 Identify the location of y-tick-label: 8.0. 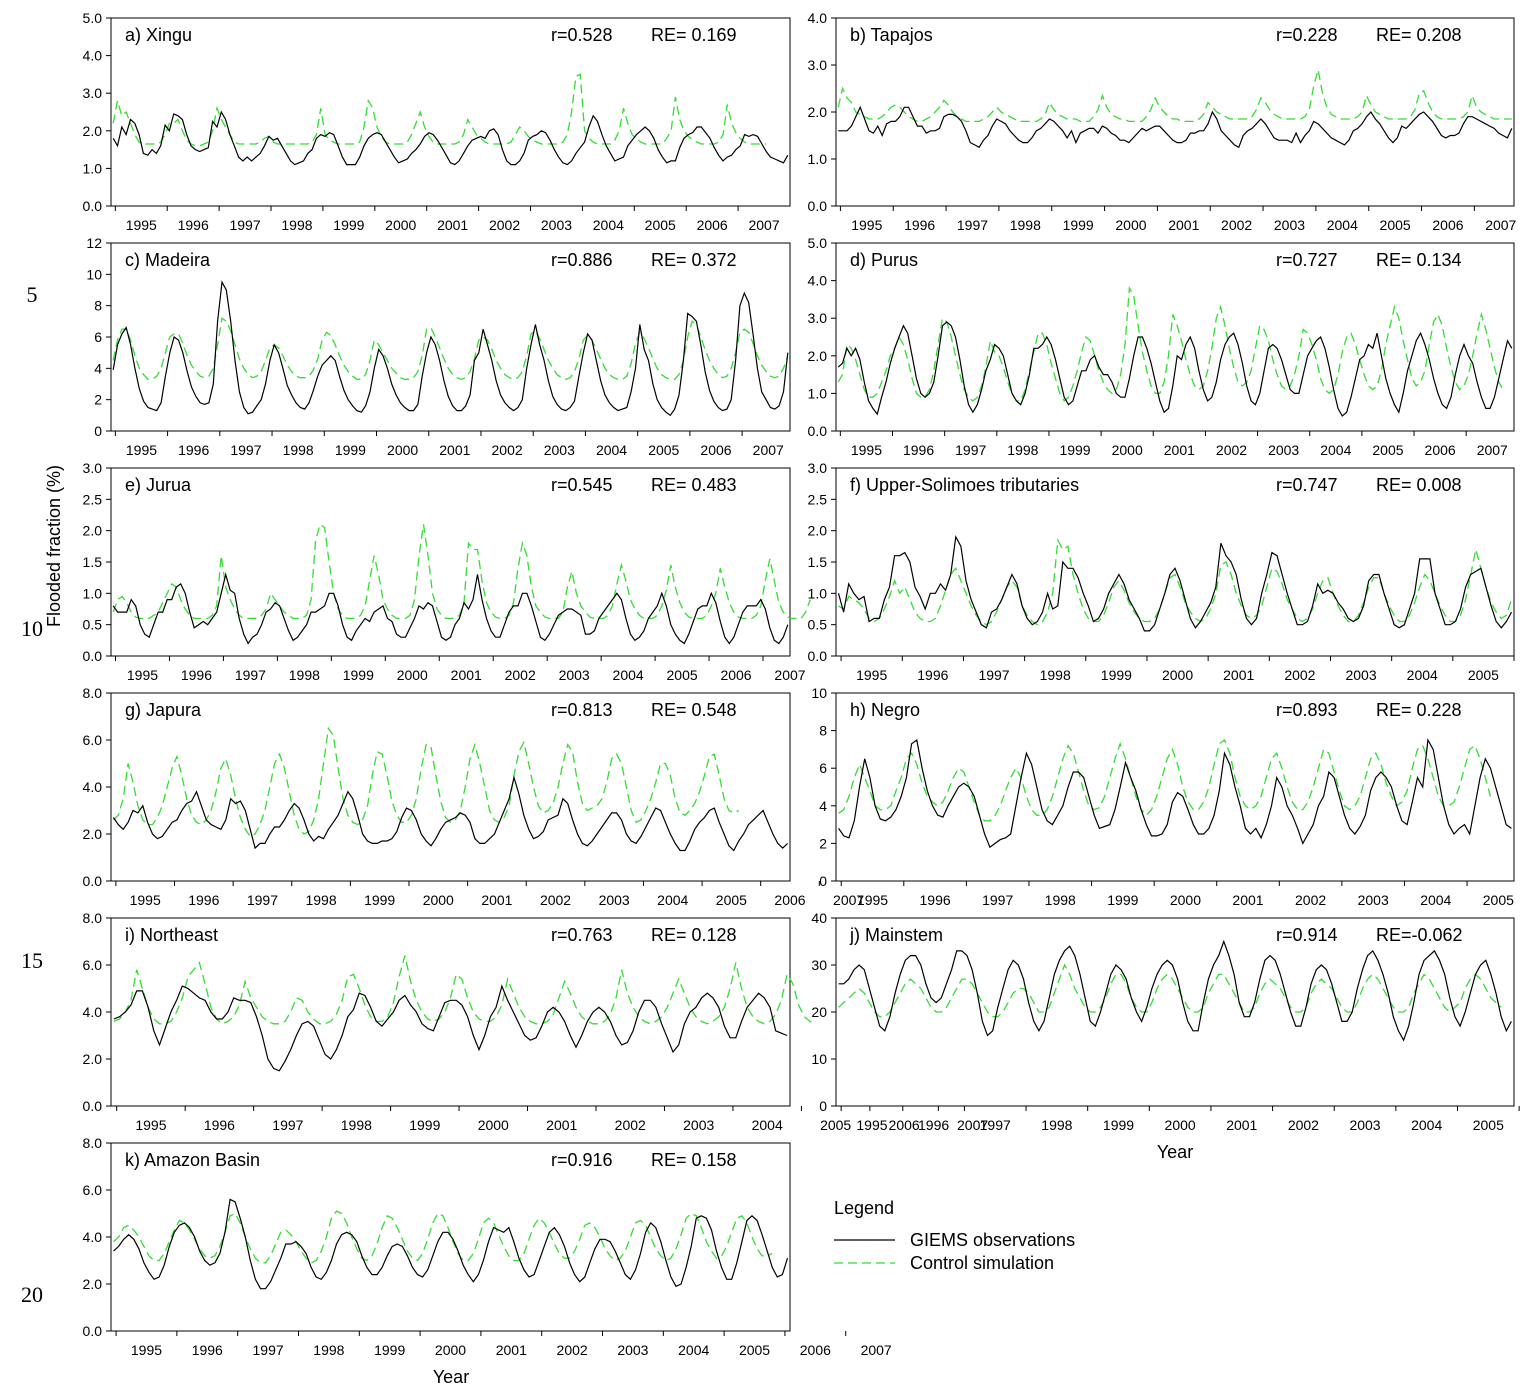
(93, 1143).